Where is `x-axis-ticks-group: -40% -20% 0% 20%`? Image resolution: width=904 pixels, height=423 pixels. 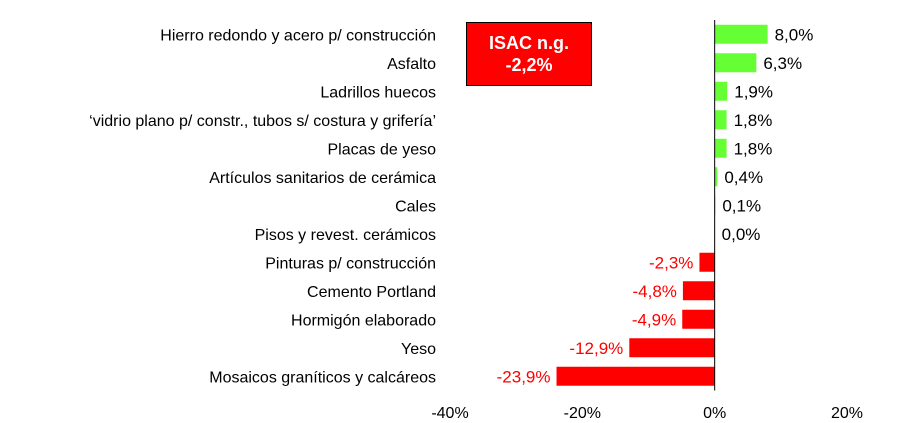 x-axis-ticks-group: -40% -20% 0% 20% is located at coordinates (647, 413).